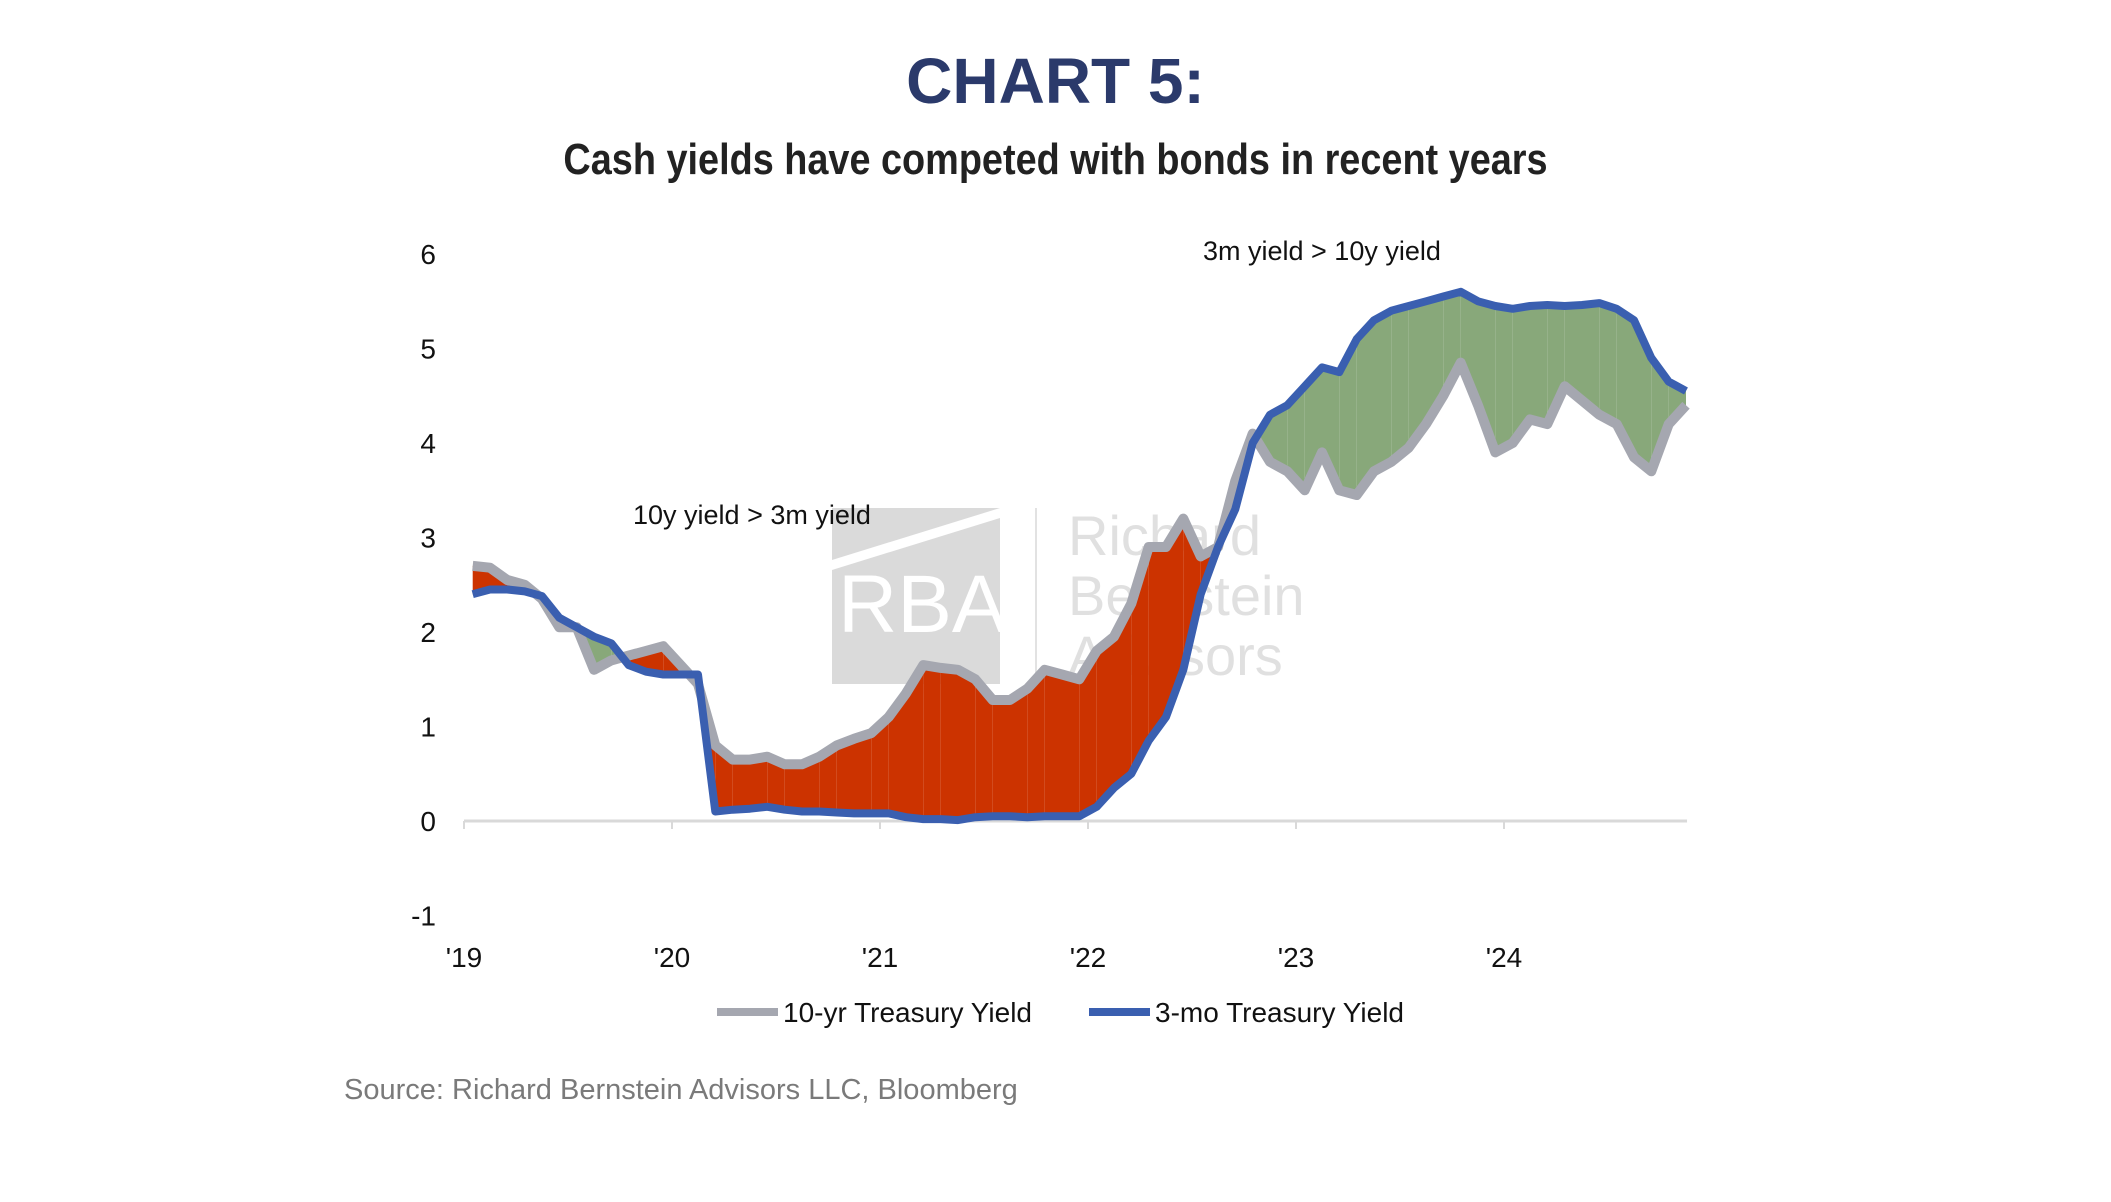  I want to click on legend: 10-yr Treasury Yield 3-mo Treasury Yield, so click(1060, 1012).